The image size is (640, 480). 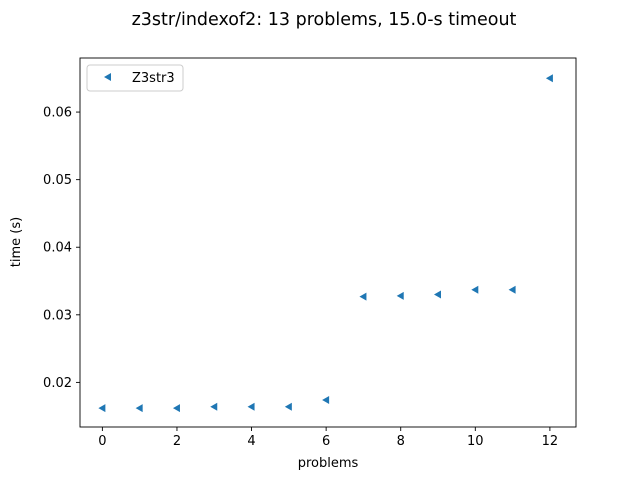 What do you see at coordinates (153, 78) in the screenshot?
I see `legend-label: Z3str3` at bounding box center [153, 78].